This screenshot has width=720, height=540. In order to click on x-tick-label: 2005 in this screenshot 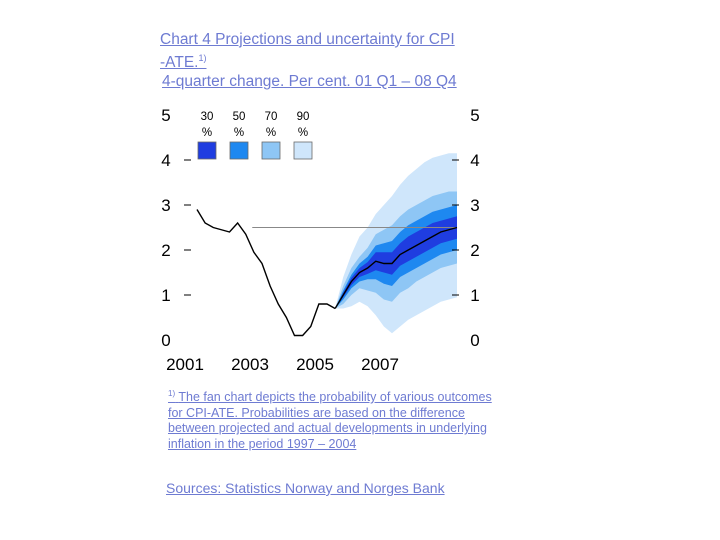, I will do `click(315, 364)`.